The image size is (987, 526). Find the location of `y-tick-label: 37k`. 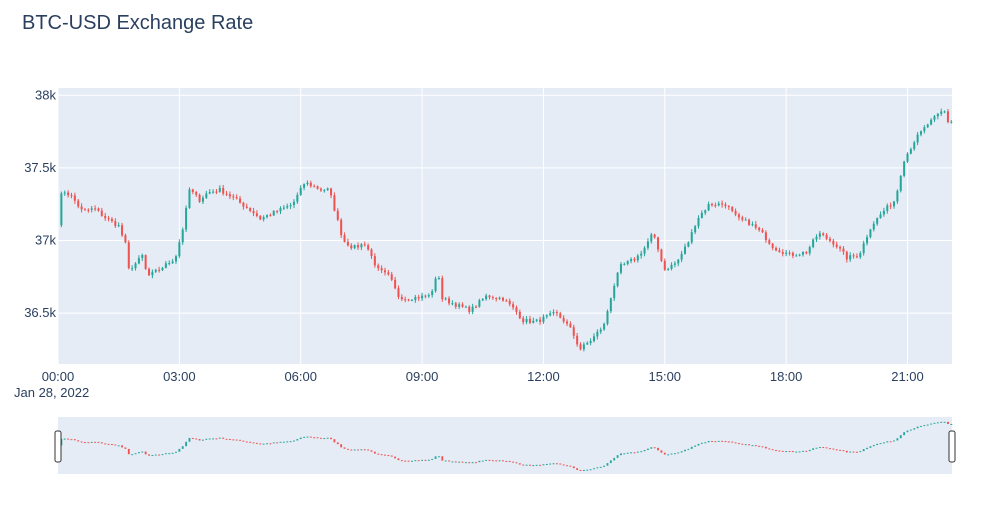

y-tick-label: 37k is located at coordinates (45, 240).